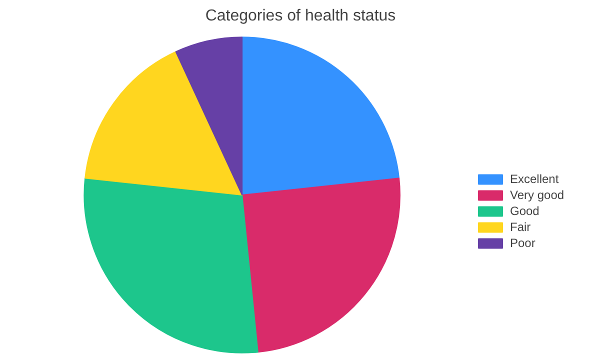  I want to click on legend-label: Very good, so click(537, 195).